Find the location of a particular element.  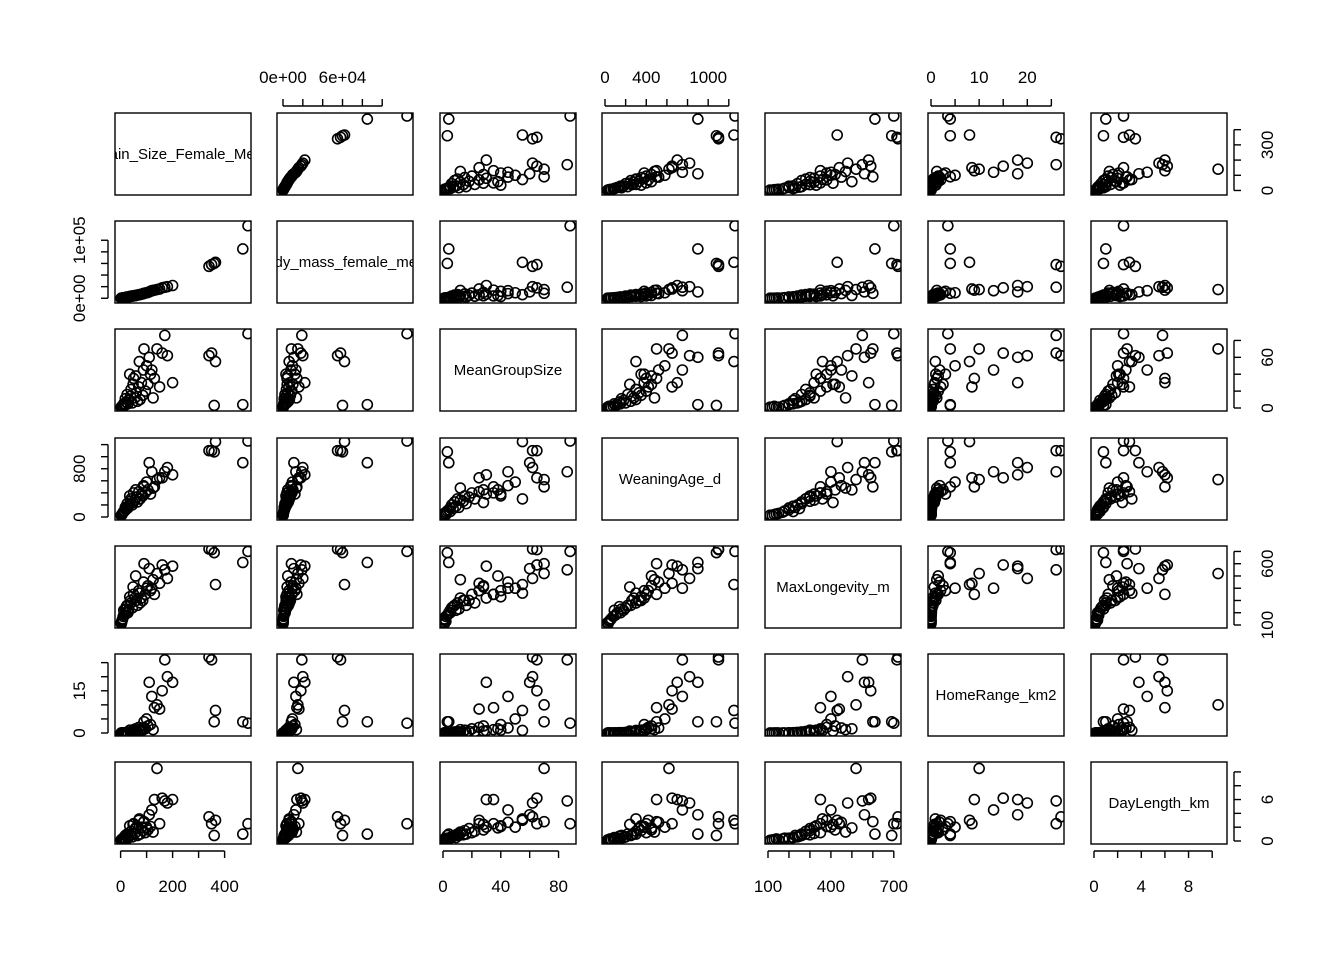

right-axis-4: 100 600 is located at coordinates (1255, 594).